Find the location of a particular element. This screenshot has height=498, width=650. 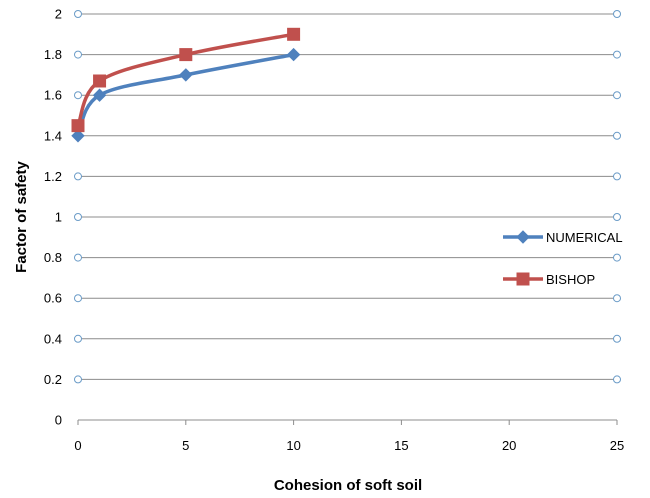

x-tick-label: 15 is located at coordinates (401, 445).